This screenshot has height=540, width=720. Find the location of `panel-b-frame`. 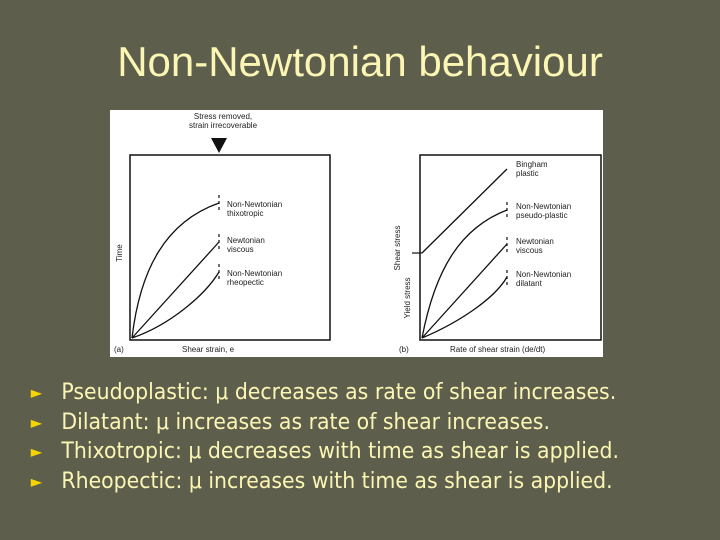

panel-b-frame is located at coordinates (510, 247).